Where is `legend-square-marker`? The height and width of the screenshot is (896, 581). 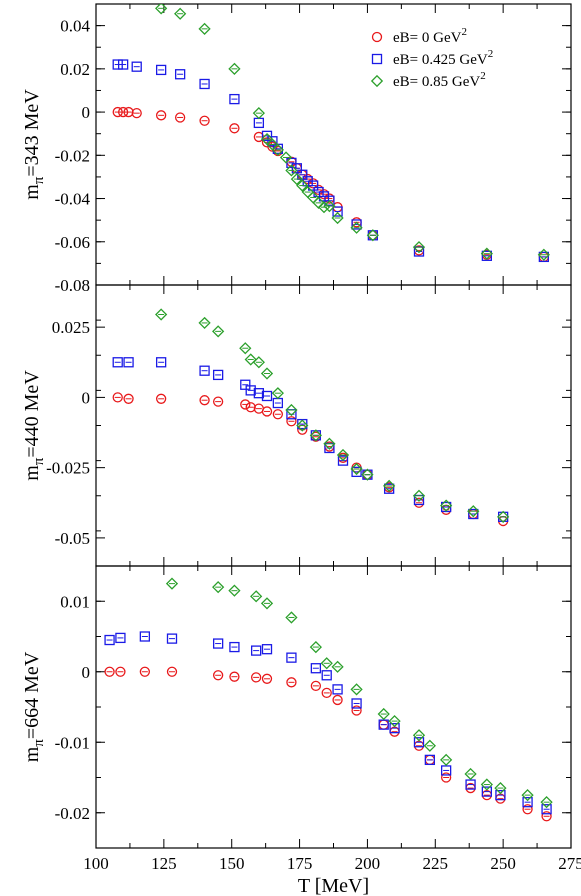
legend-square-marker is located at coordinates (377, 59).